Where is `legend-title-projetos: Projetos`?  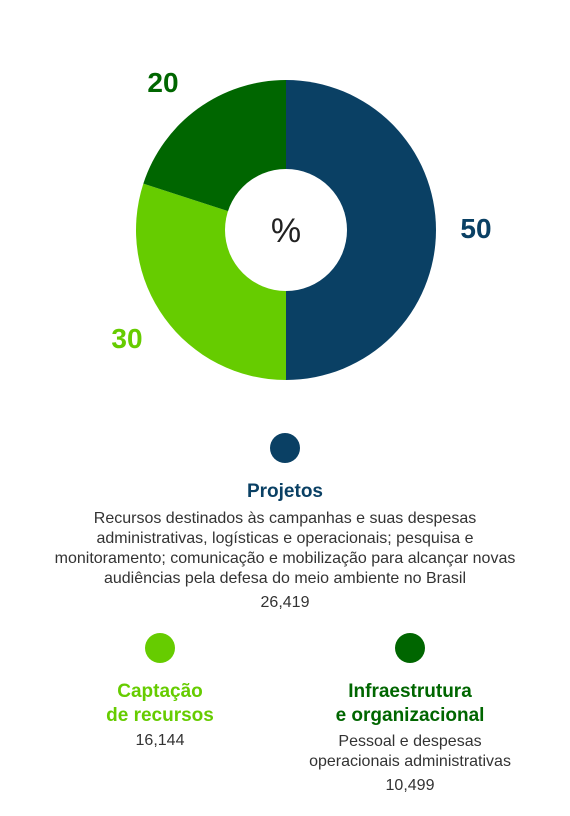
legend-title-projetos: Projetos is located at coordinates (285, 491).